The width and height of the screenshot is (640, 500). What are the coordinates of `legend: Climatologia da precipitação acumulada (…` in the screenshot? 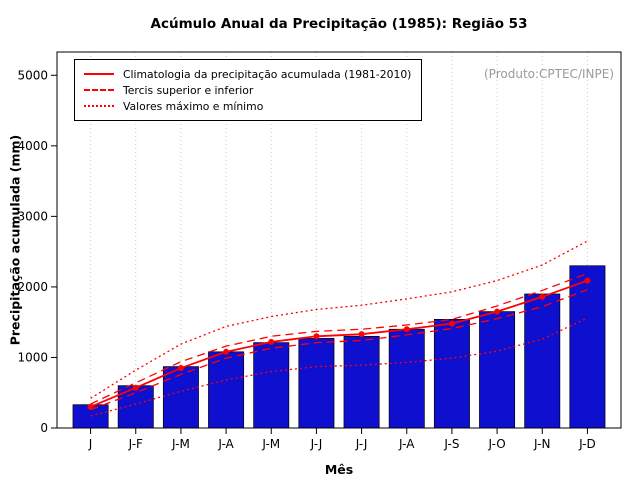 It's located at (248, 90).